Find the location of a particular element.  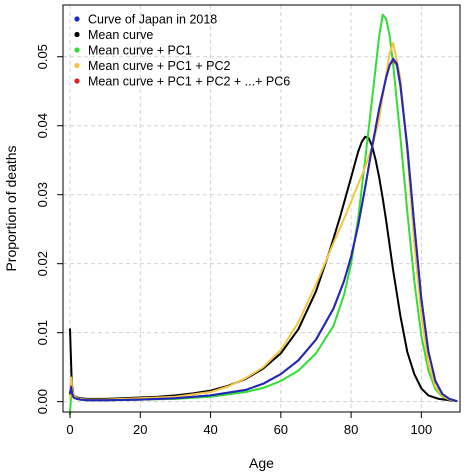

y-tick-label: 0.02 is located at coordinates (42, 263).